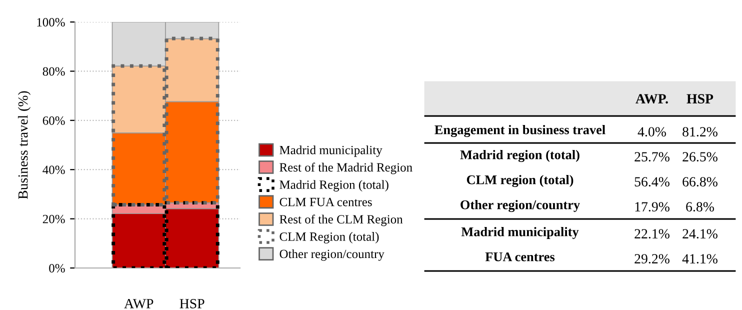  I want to click on y-tick-label: 40%, so click(53, 170).